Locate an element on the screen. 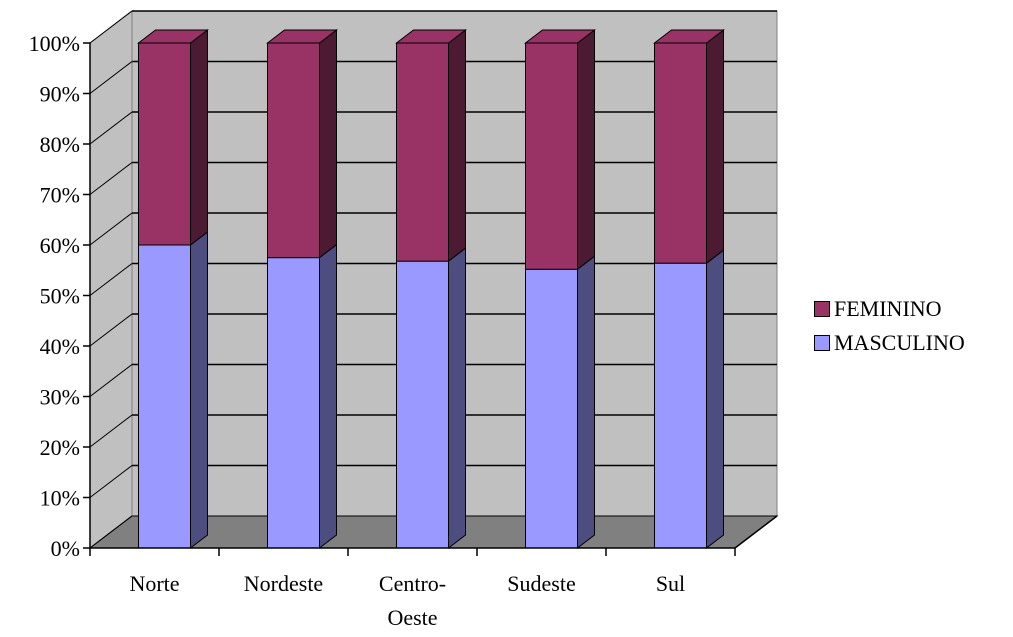 Image resolution: width=1013 pixels, height=637 pixels. bar-sul-feminino-top is located at coordinates (689, 36).